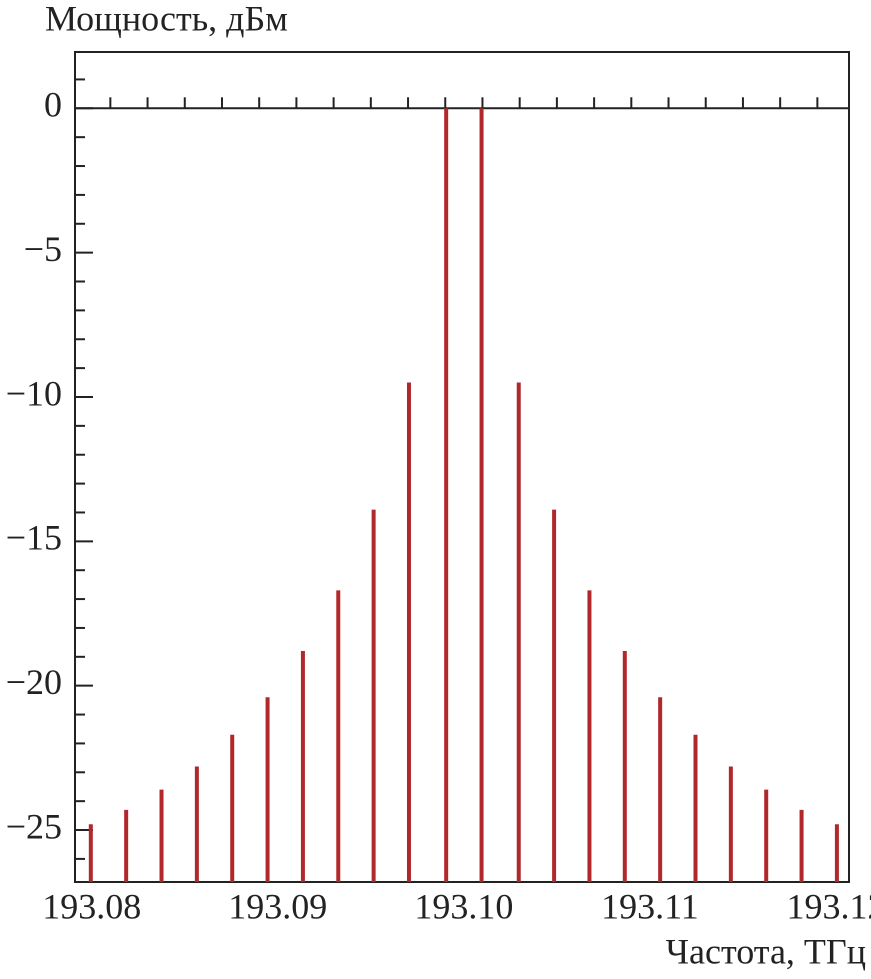 This screenshot has width=871, height=979. Describe the element at coordinates (650, 906) in the screenshot. I see `x-tick-label: 193.11` at that location.